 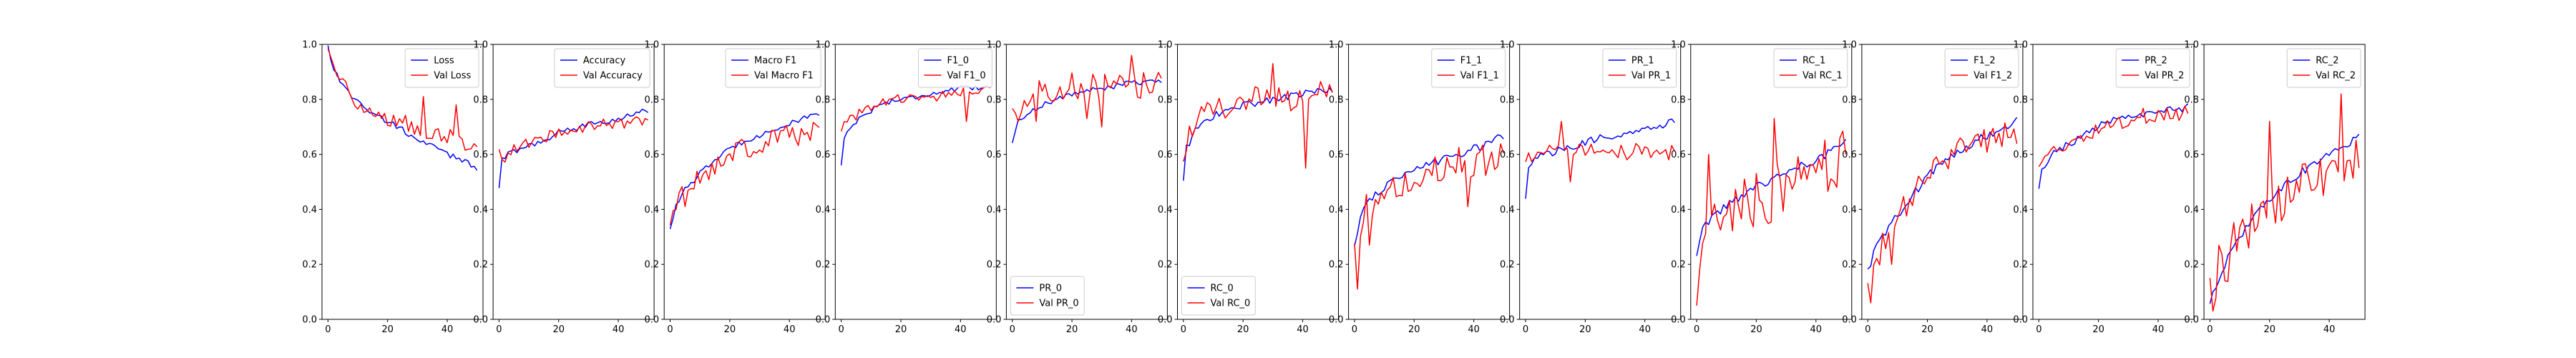 I want to click on legend-label: Val RC_2, so click(x=2336, y=76).